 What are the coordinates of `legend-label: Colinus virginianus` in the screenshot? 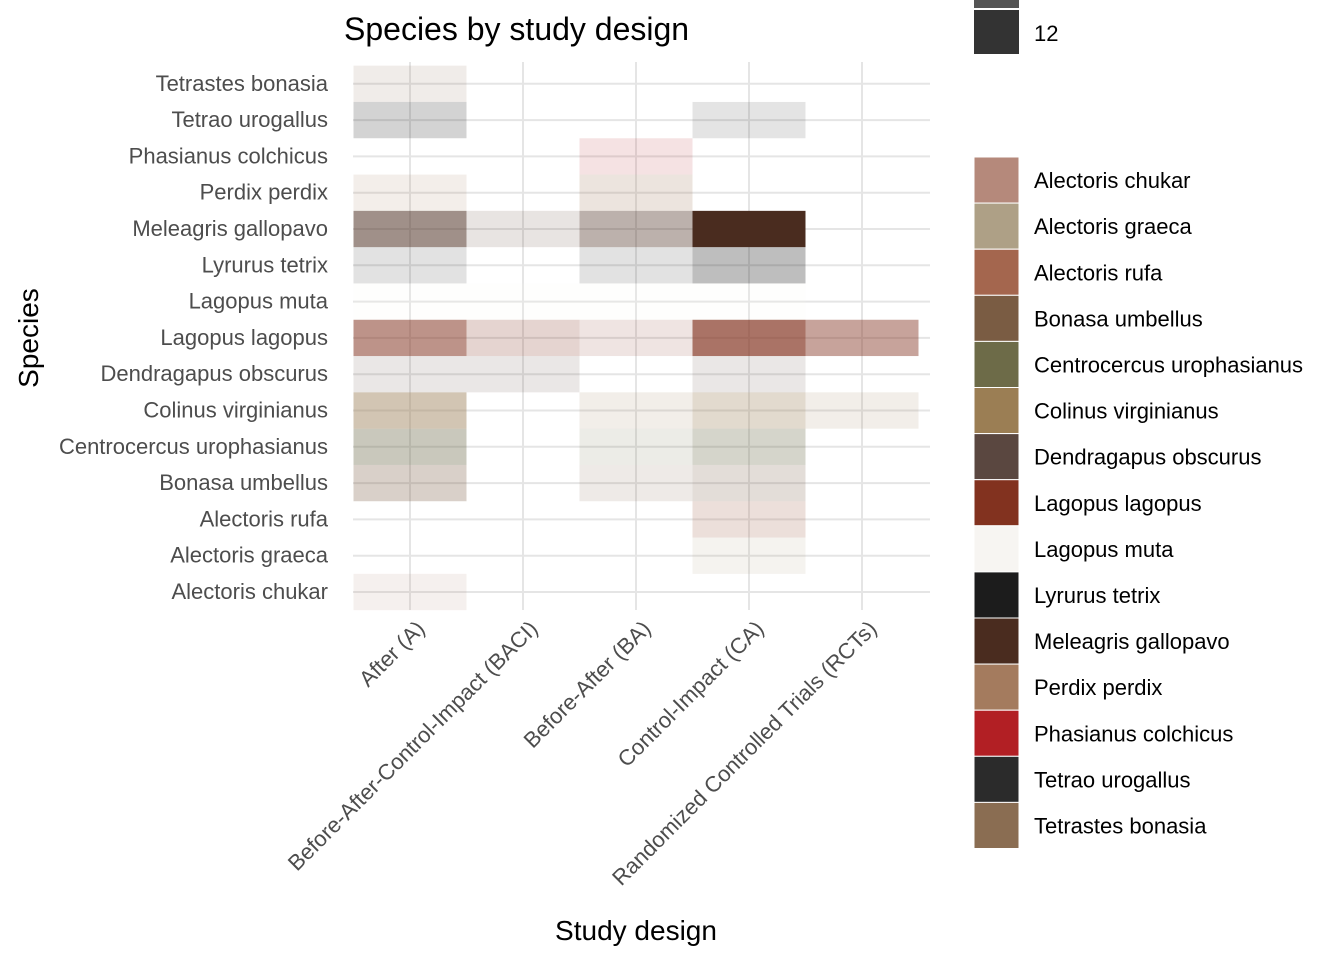 It's located at (1126, 411).